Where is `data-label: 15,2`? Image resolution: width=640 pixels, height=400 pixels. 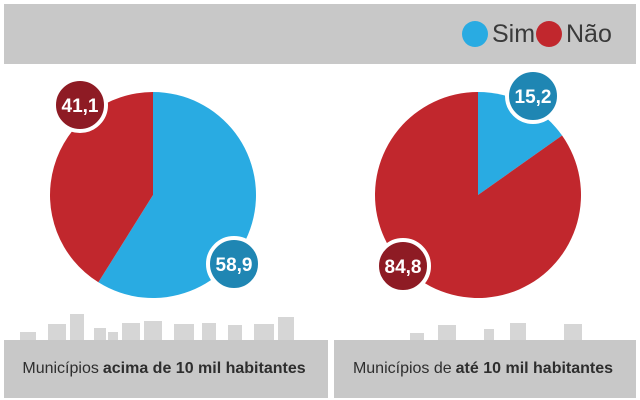 data-label: 15,2 is located at coordinates (533, 97).